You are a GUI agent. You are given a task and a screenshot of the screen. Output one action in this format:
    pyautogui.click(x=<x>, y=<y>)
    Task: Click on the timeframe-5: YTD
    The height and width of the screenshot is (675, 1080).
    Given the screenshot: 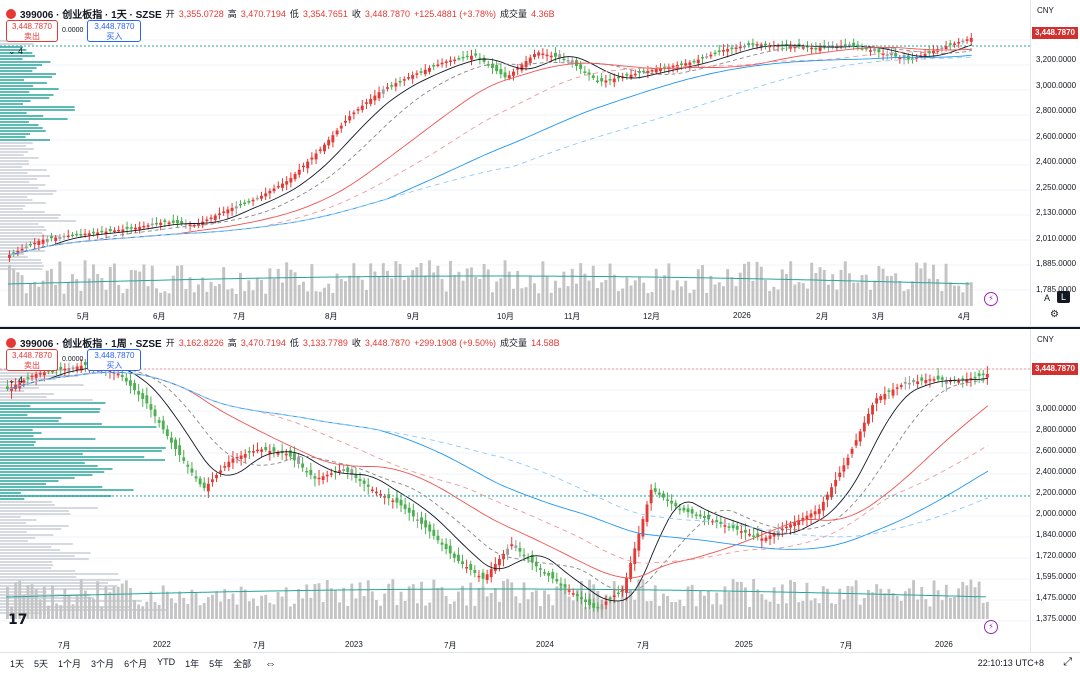 What is the action you would take?
    pyautogui.click(x=166, y=662)
    